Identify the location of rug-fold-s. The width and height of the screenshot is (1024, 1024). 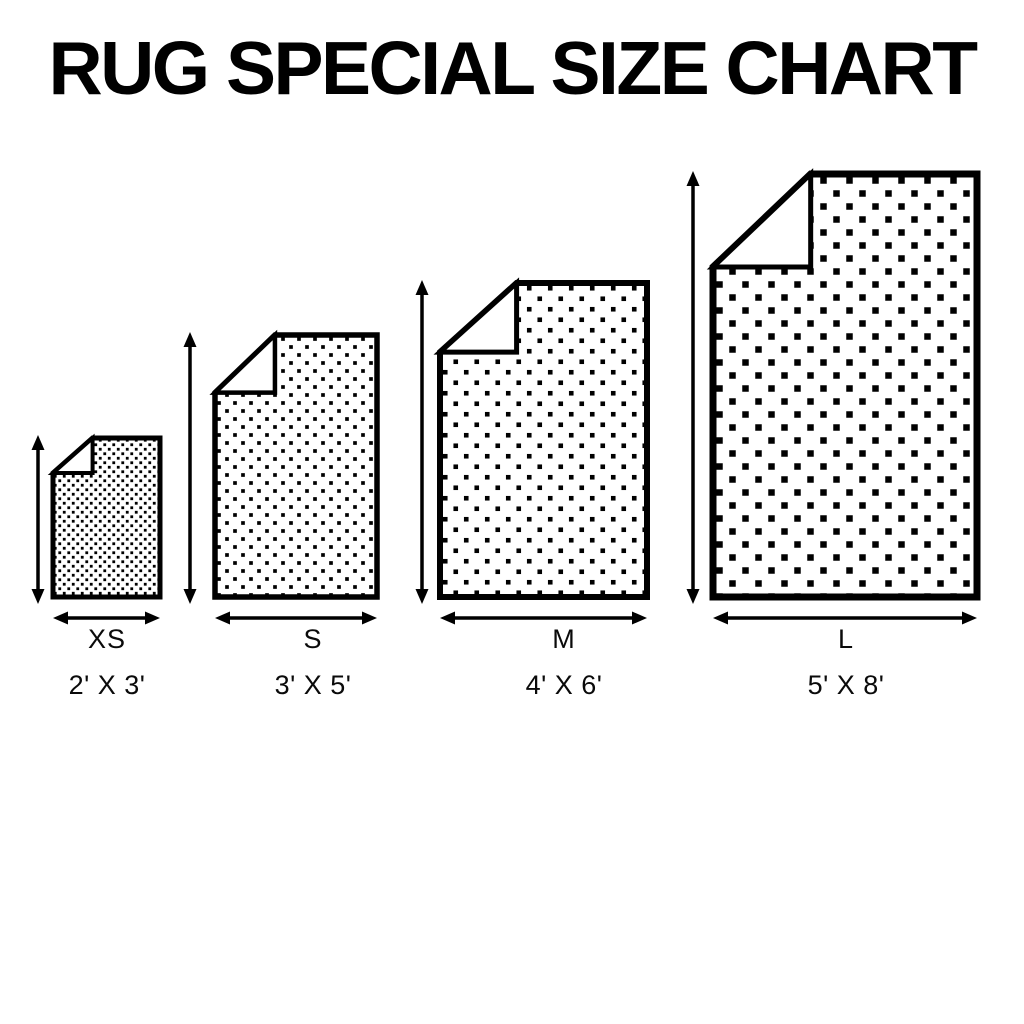
(243, 362).